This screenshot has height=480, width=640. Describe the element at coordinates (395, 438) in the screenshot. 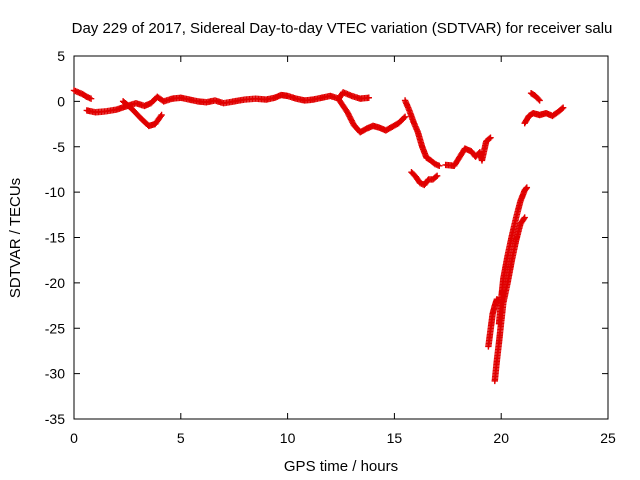

I see `x-tick-label: 15` at that location.